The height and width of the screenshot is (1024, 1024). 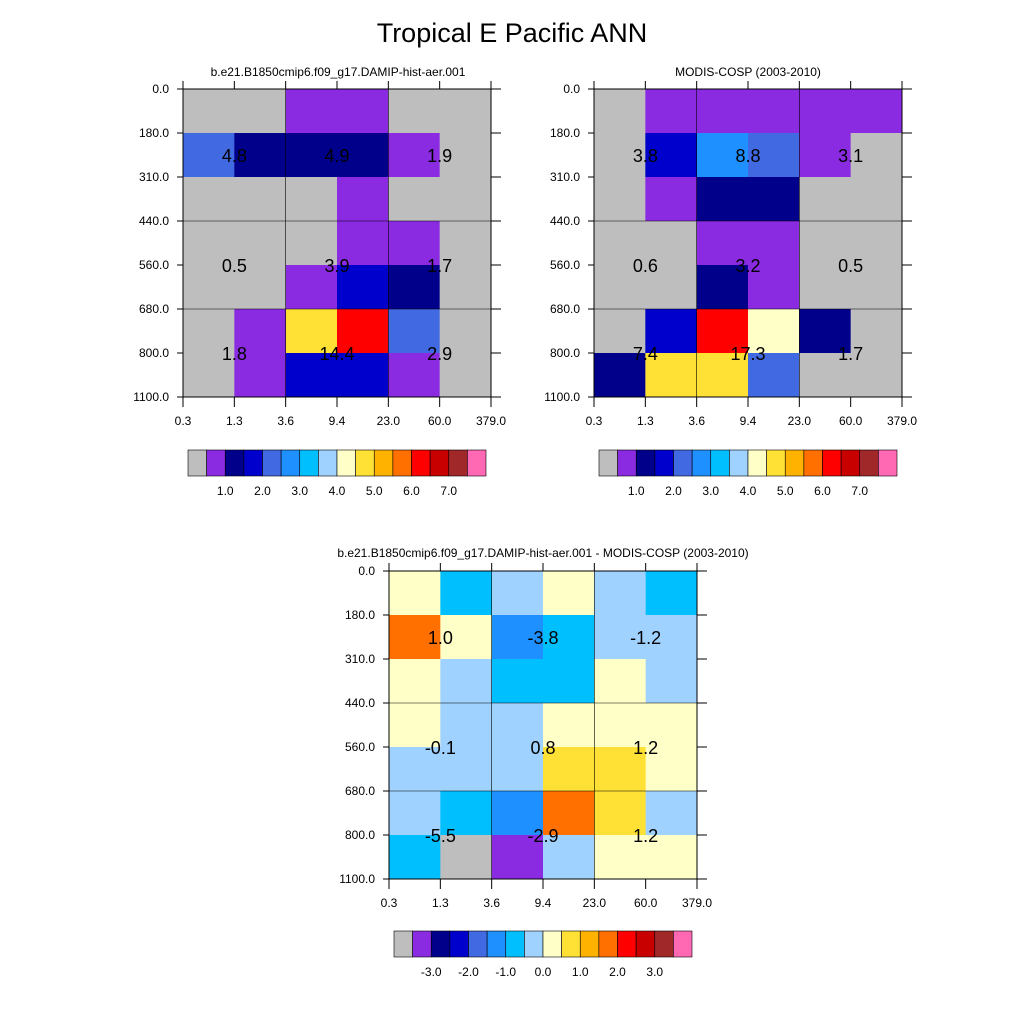 What do you see at coordinates (512, 33) in the screenshot?
I see `main-title: Tropical E Pacific ANN` at bounding box center [512, 33].